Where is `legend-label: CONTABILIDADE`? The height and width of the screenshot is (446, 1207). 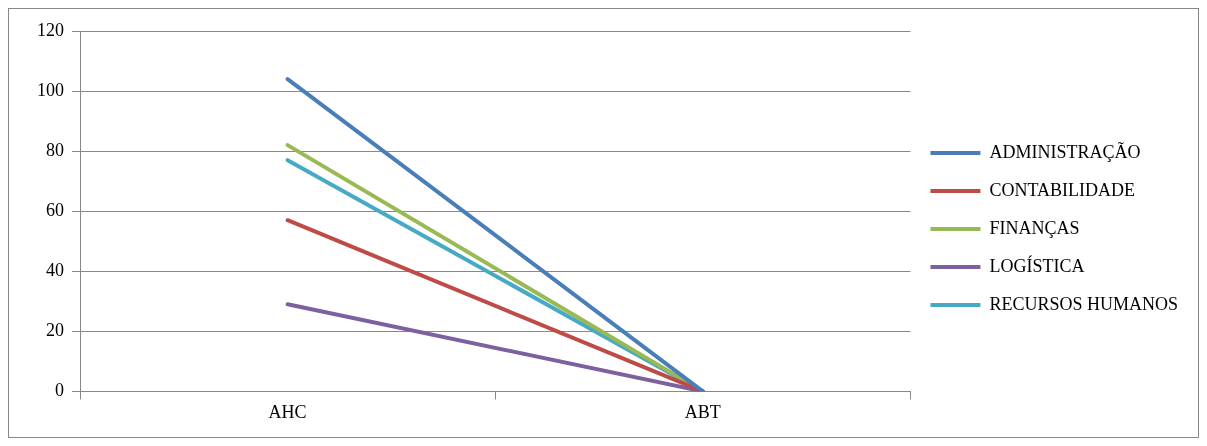
legend-label: CONTABILIDADE is located at coordinates (1062, 189).